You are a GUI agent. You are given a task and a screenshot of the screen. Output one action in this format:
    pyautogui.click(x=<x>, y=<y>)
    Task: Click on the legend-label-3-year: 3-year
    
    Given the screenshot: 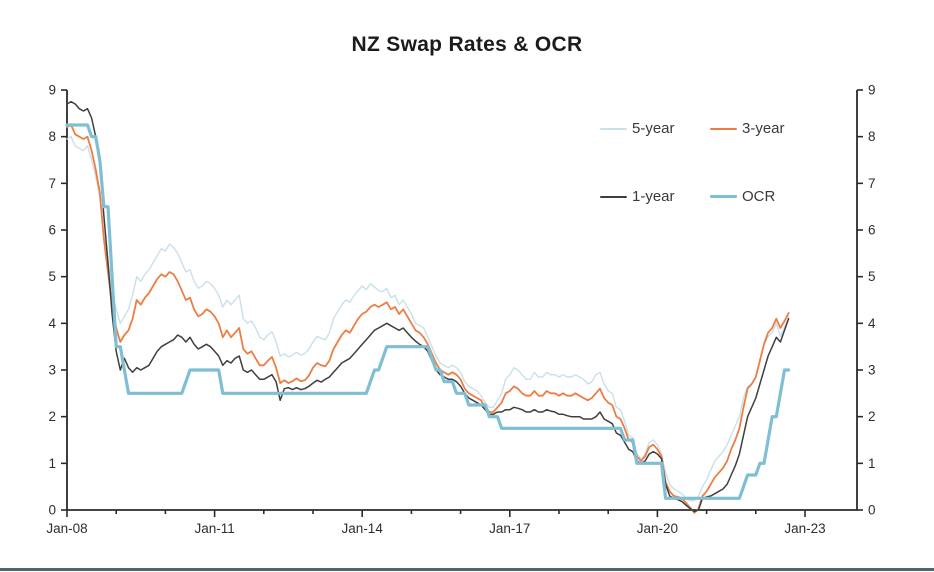 What is the action you would take?
    pyautogui.click(x=763, y=128)
    